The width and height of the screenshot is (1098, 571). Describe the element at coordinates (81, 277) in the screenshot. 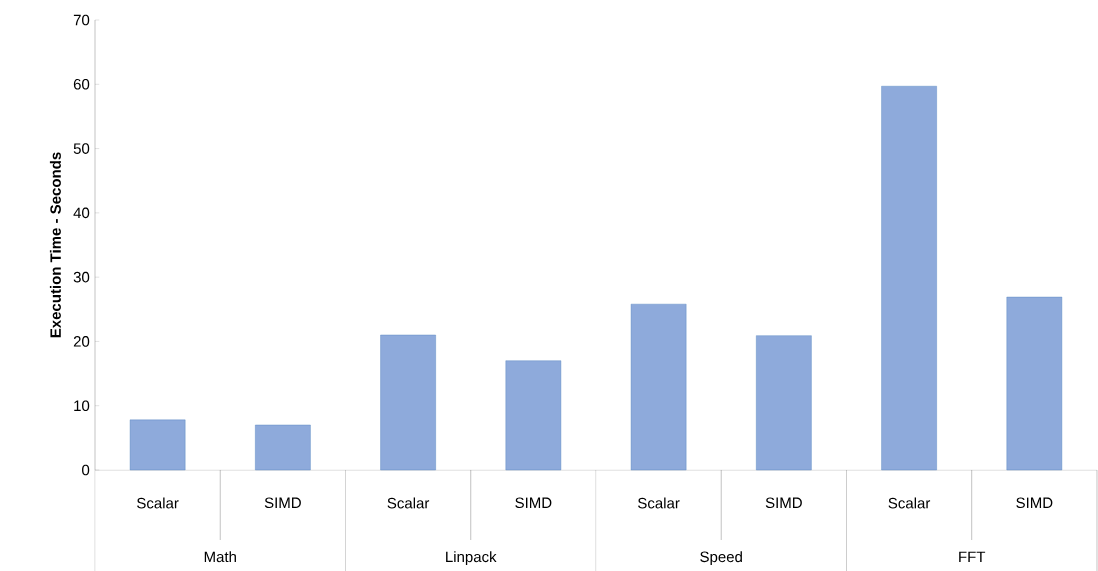

I see `y-tick-label: 30` at that location.